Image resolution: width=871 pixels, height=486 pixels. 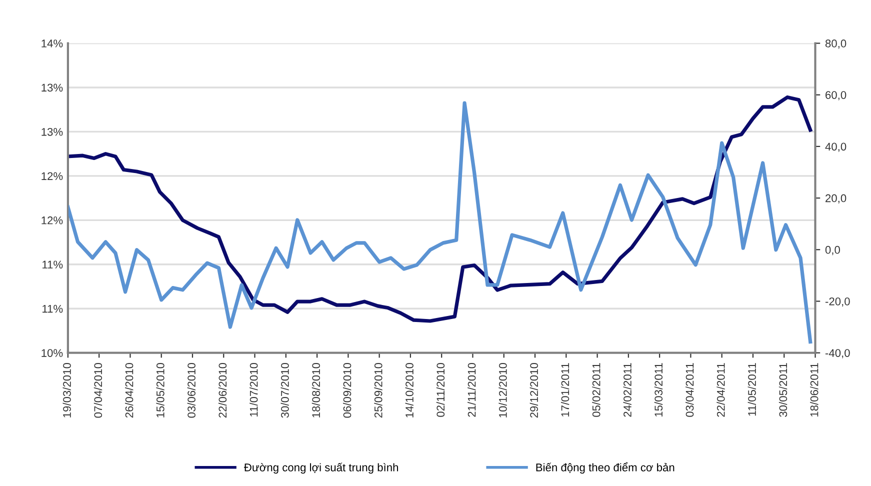 What do you see at coordinates (472, 389) in the screenshot?
I see `x-tick-label: 21/11/2010` at bounding box center [472, 389].